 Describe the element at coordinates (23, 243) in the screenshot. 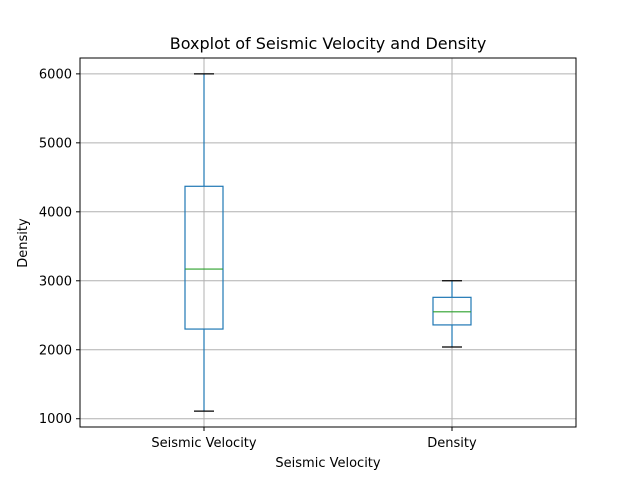

I see `y-axis-label: Density` at that location.